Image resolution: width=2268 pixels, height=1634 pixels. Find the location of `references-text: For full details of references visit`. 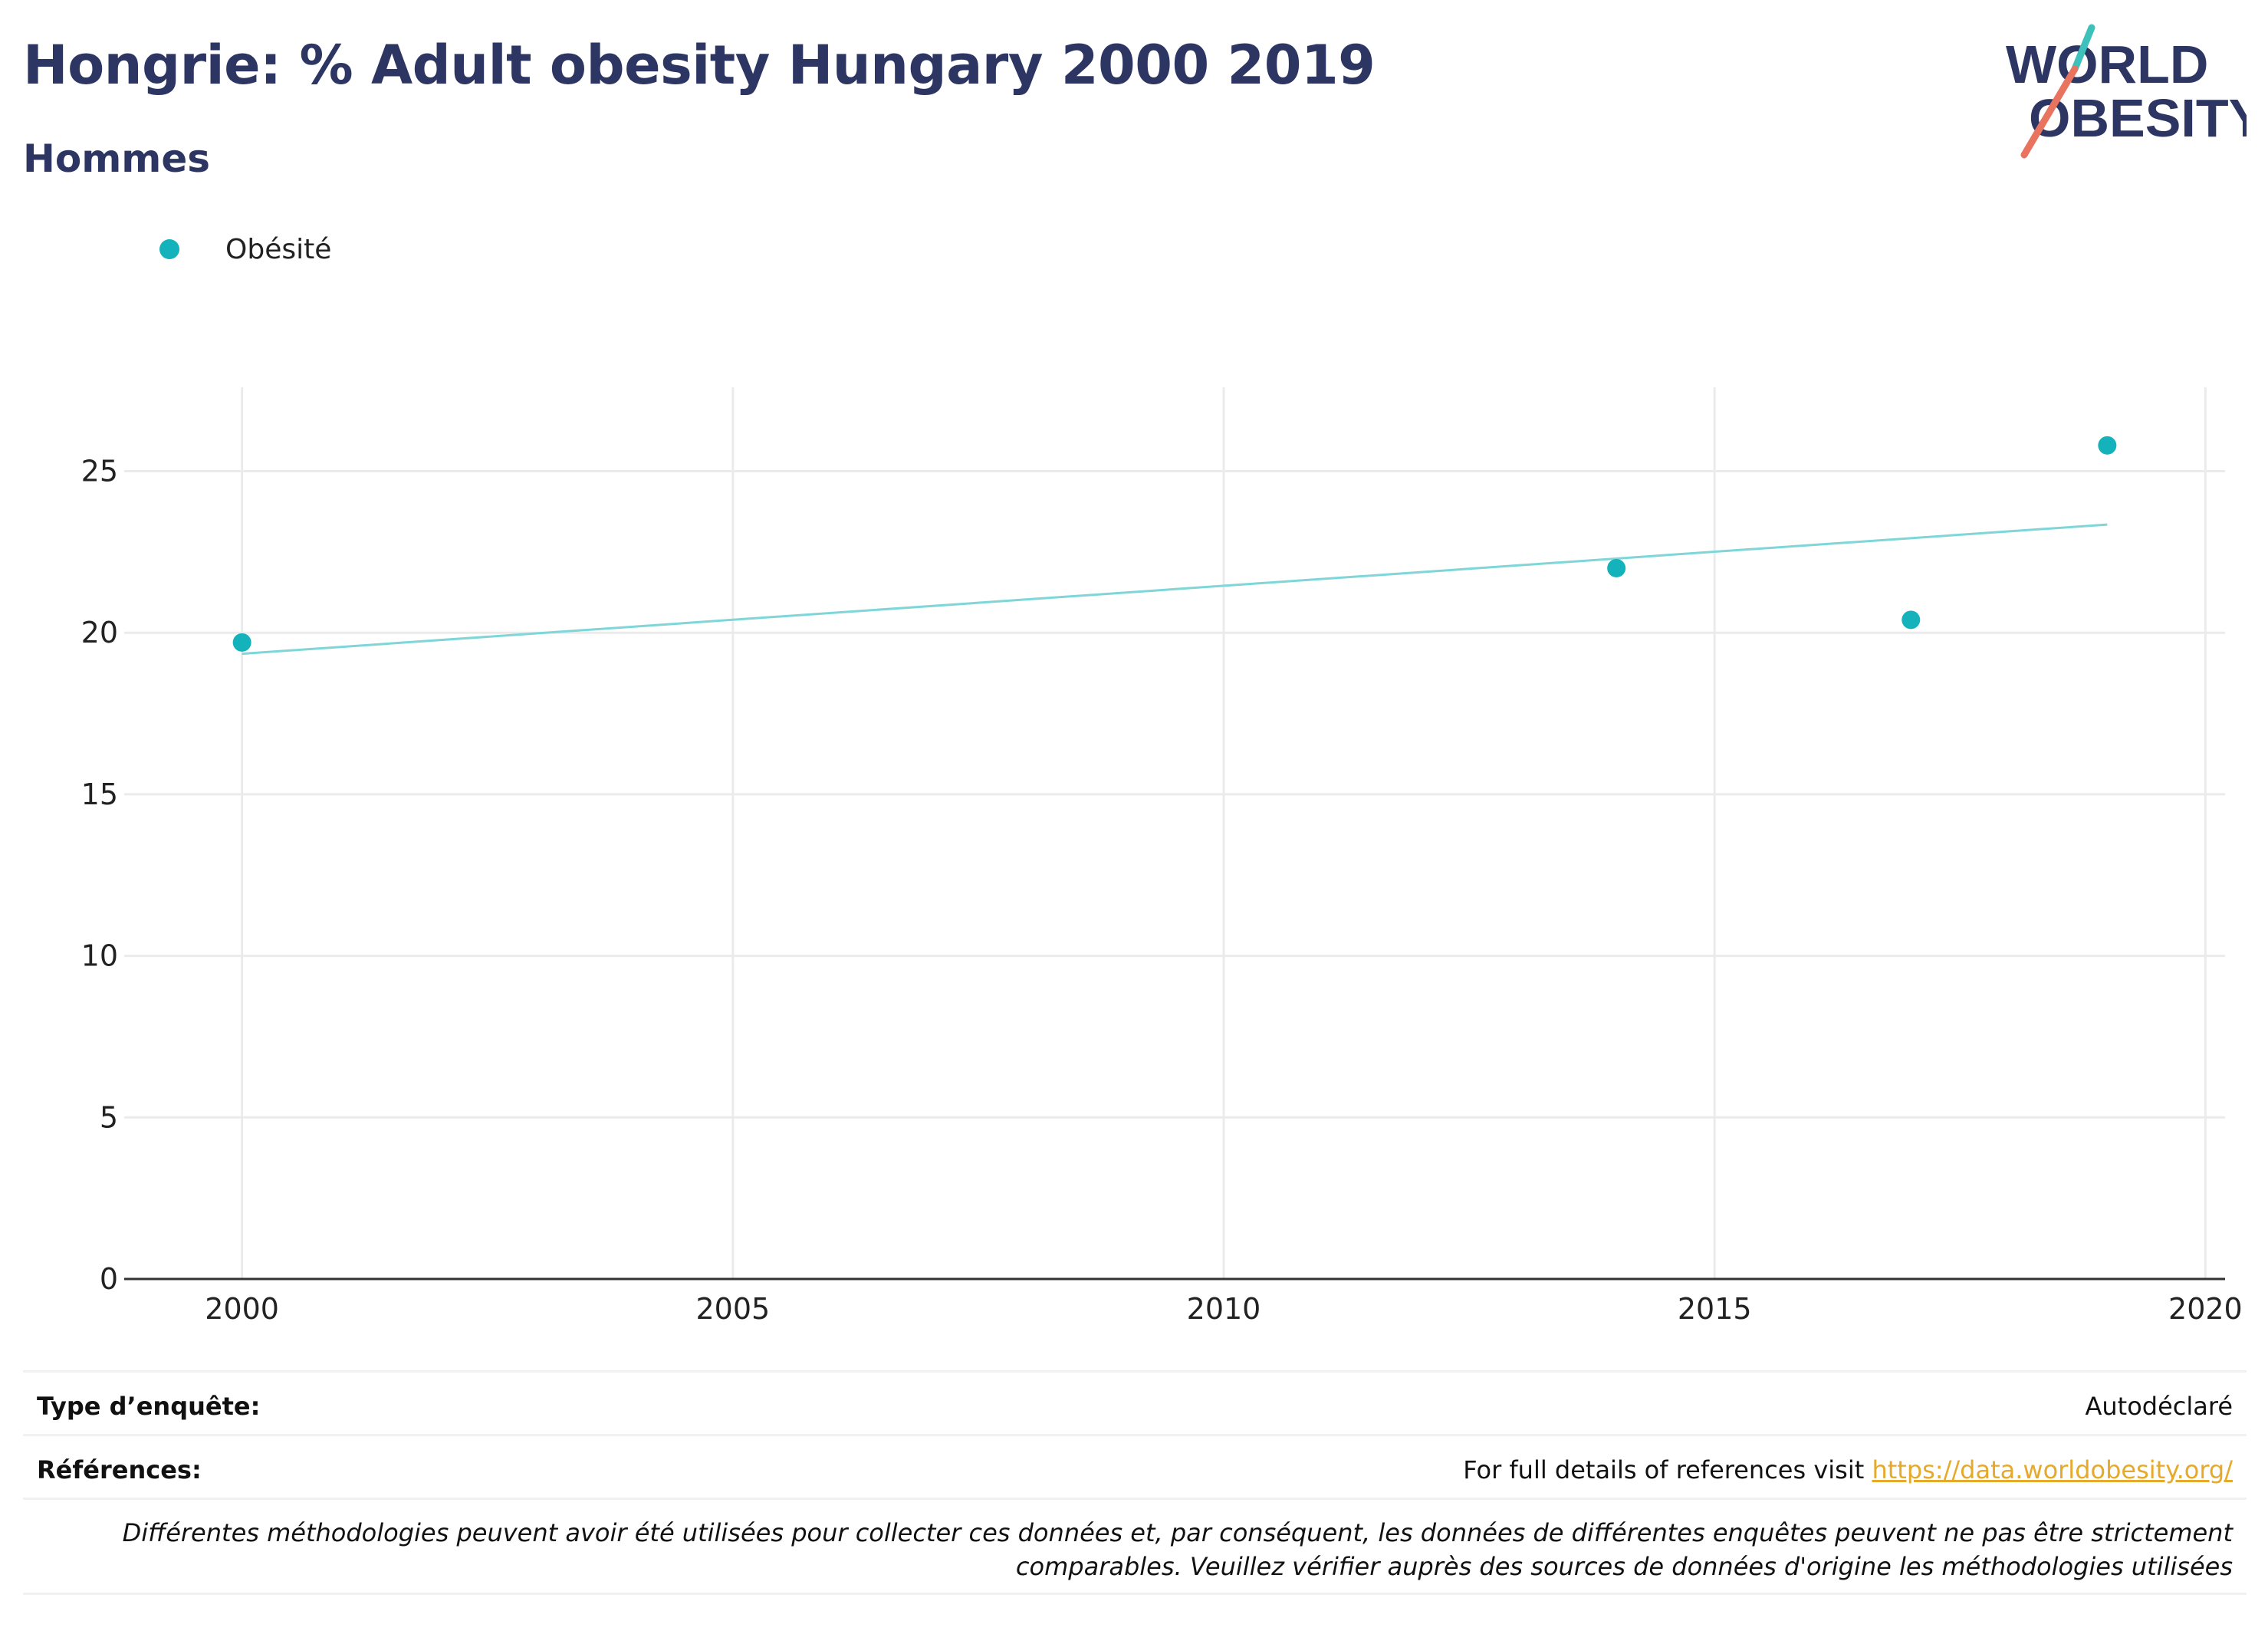

references-text: For full details of references visit is located at coordinates (1667, 1470).